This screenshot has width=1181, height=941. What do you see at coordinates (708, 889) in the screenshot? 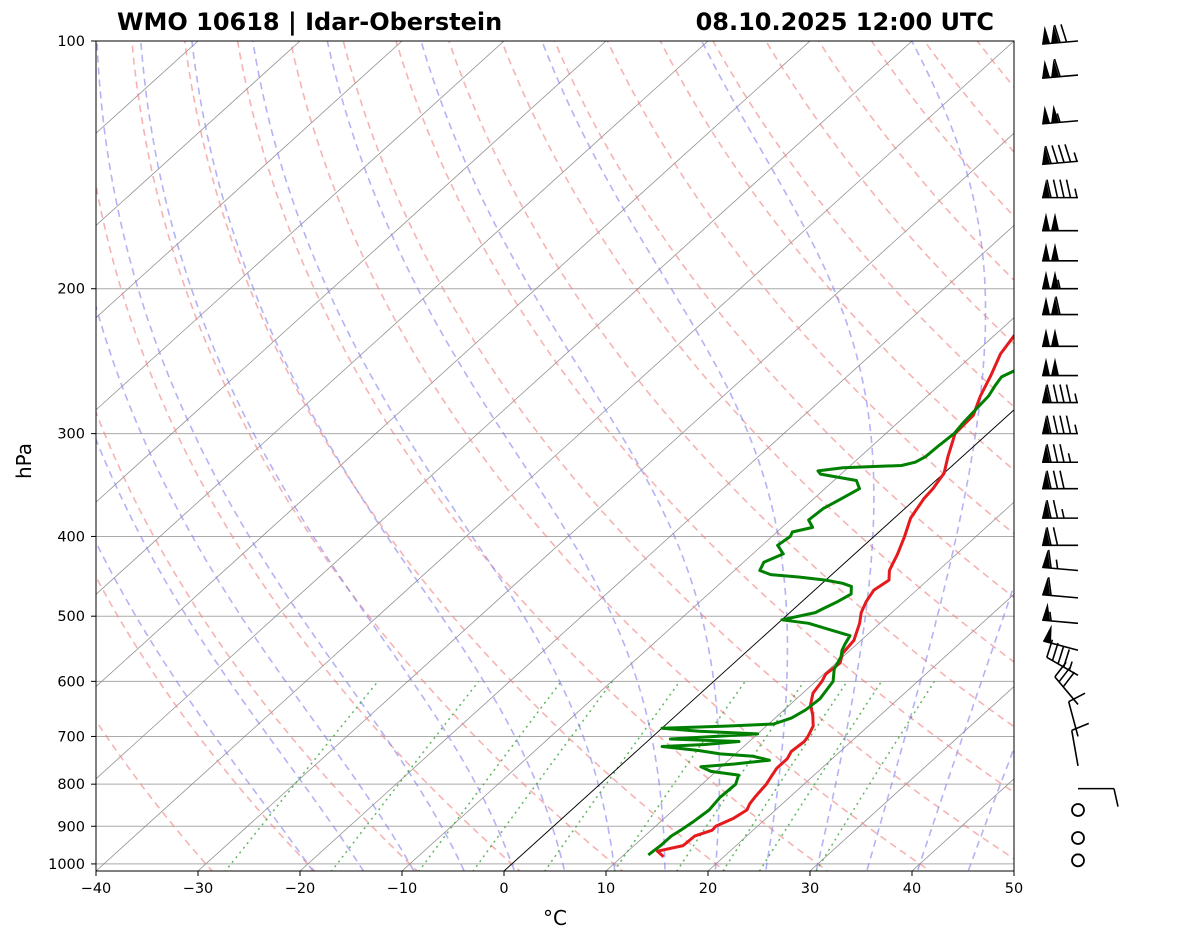
I see `x-tick-label: 20` at bounding box center [708, 889].